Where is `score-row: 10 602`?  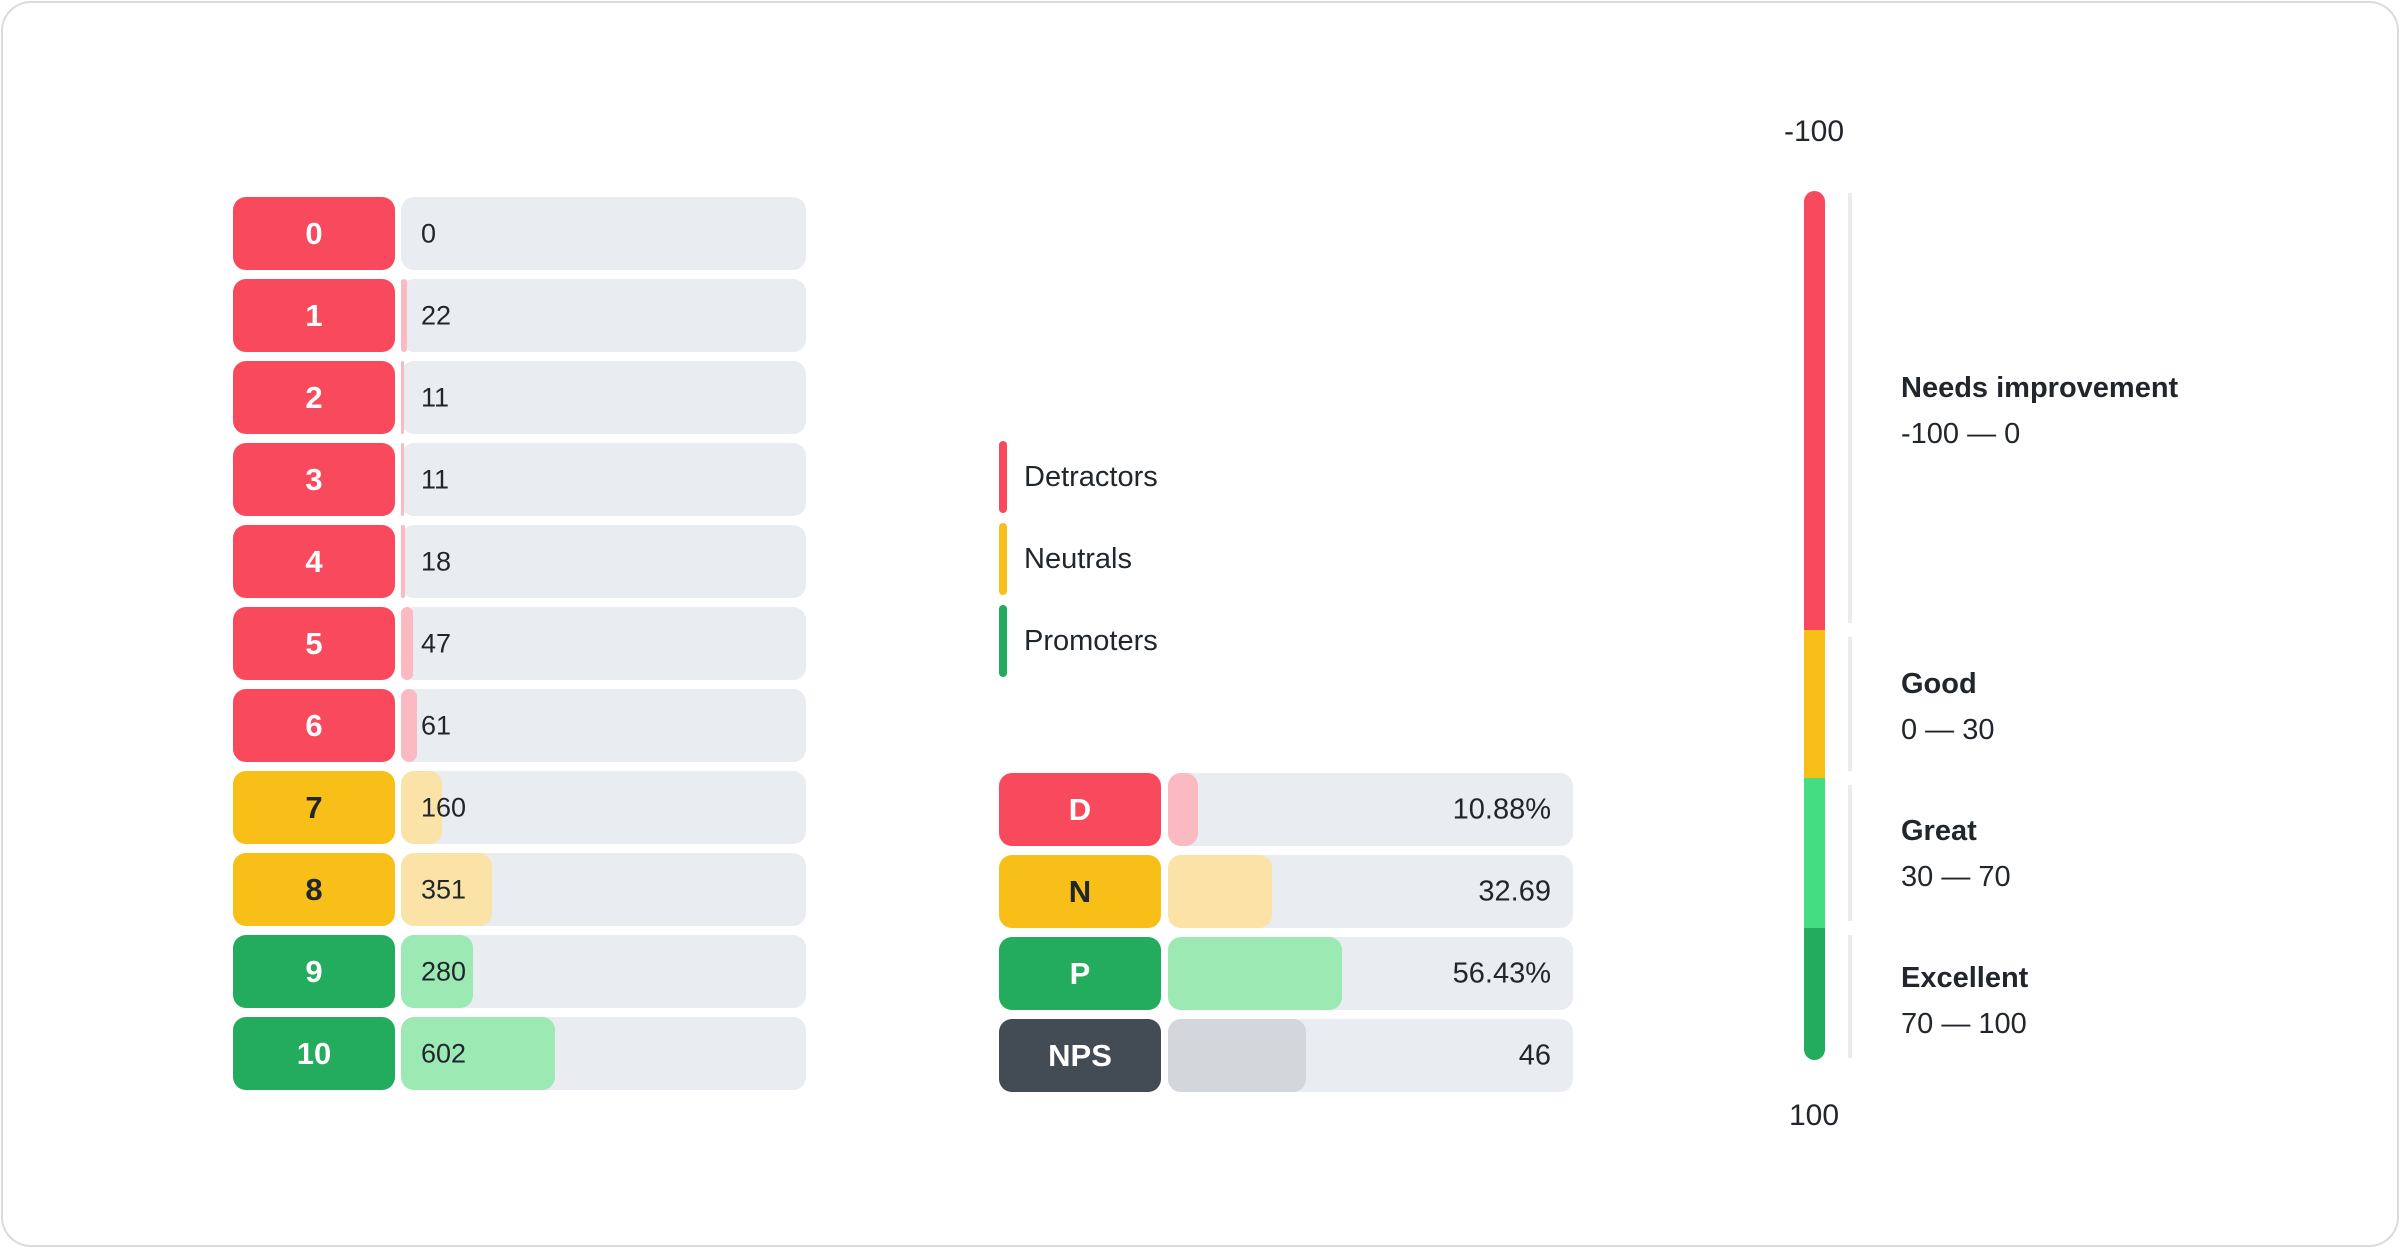
score-row: 10 602 is located at coordinates (519, 1053).